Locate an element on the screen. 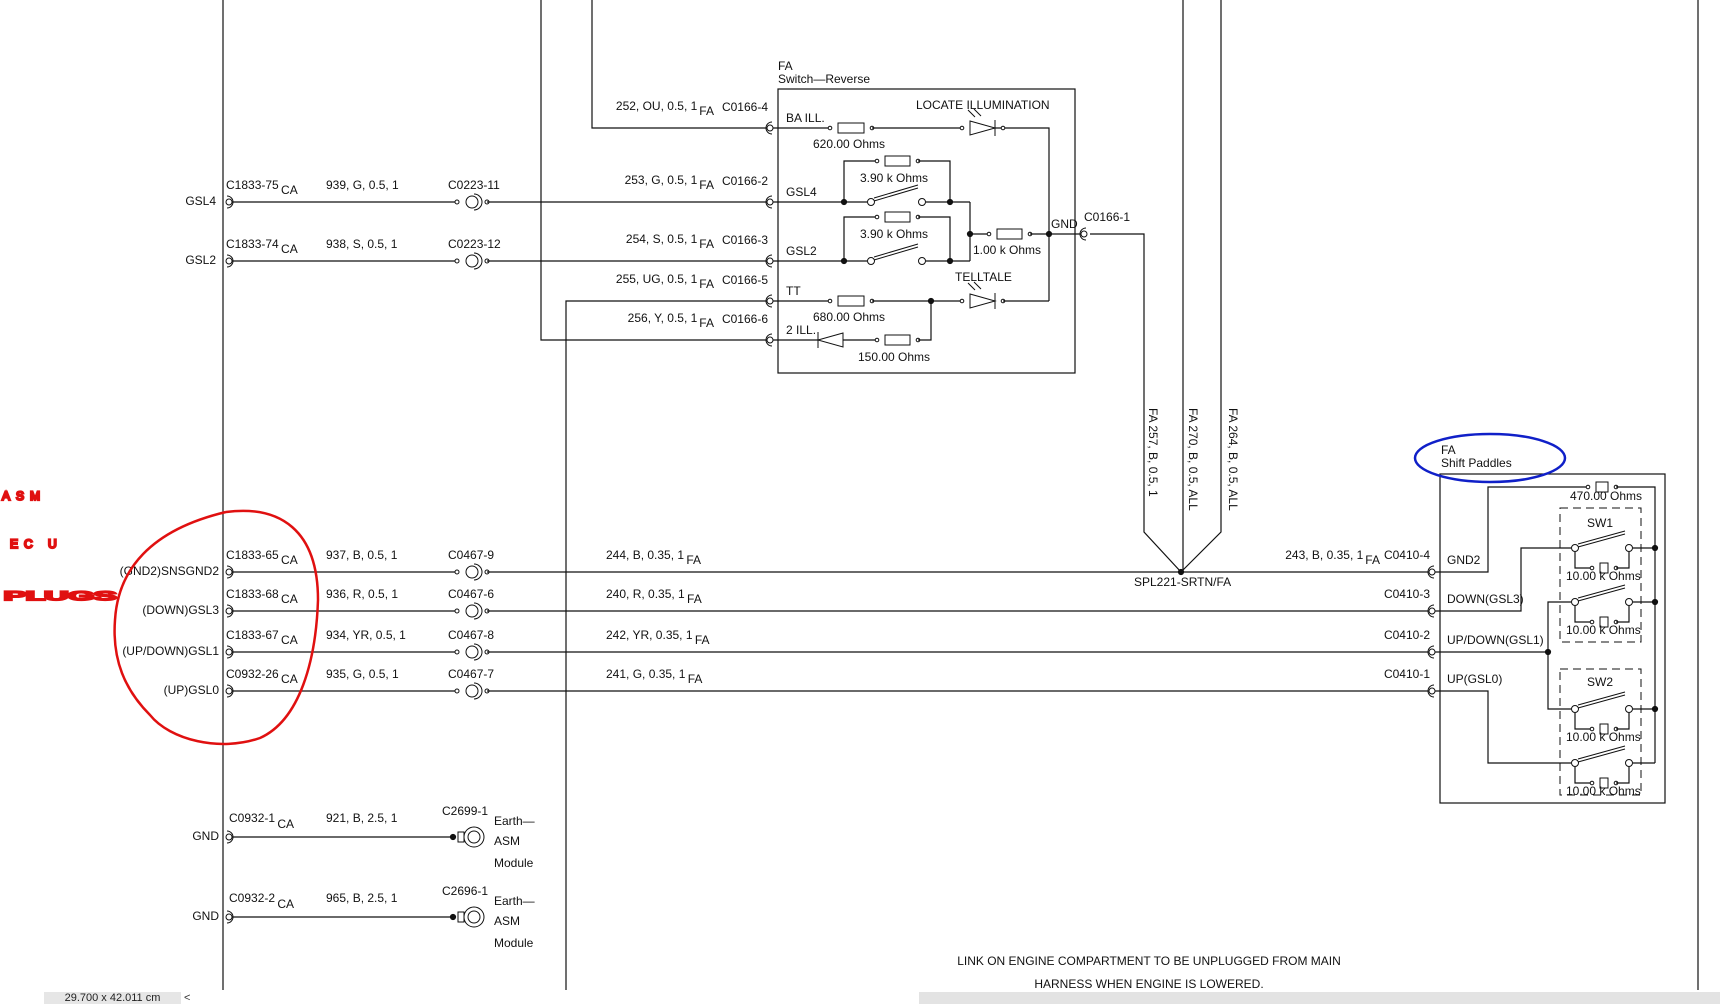  shift-paddles-component is located at coordinates (1552, 638).